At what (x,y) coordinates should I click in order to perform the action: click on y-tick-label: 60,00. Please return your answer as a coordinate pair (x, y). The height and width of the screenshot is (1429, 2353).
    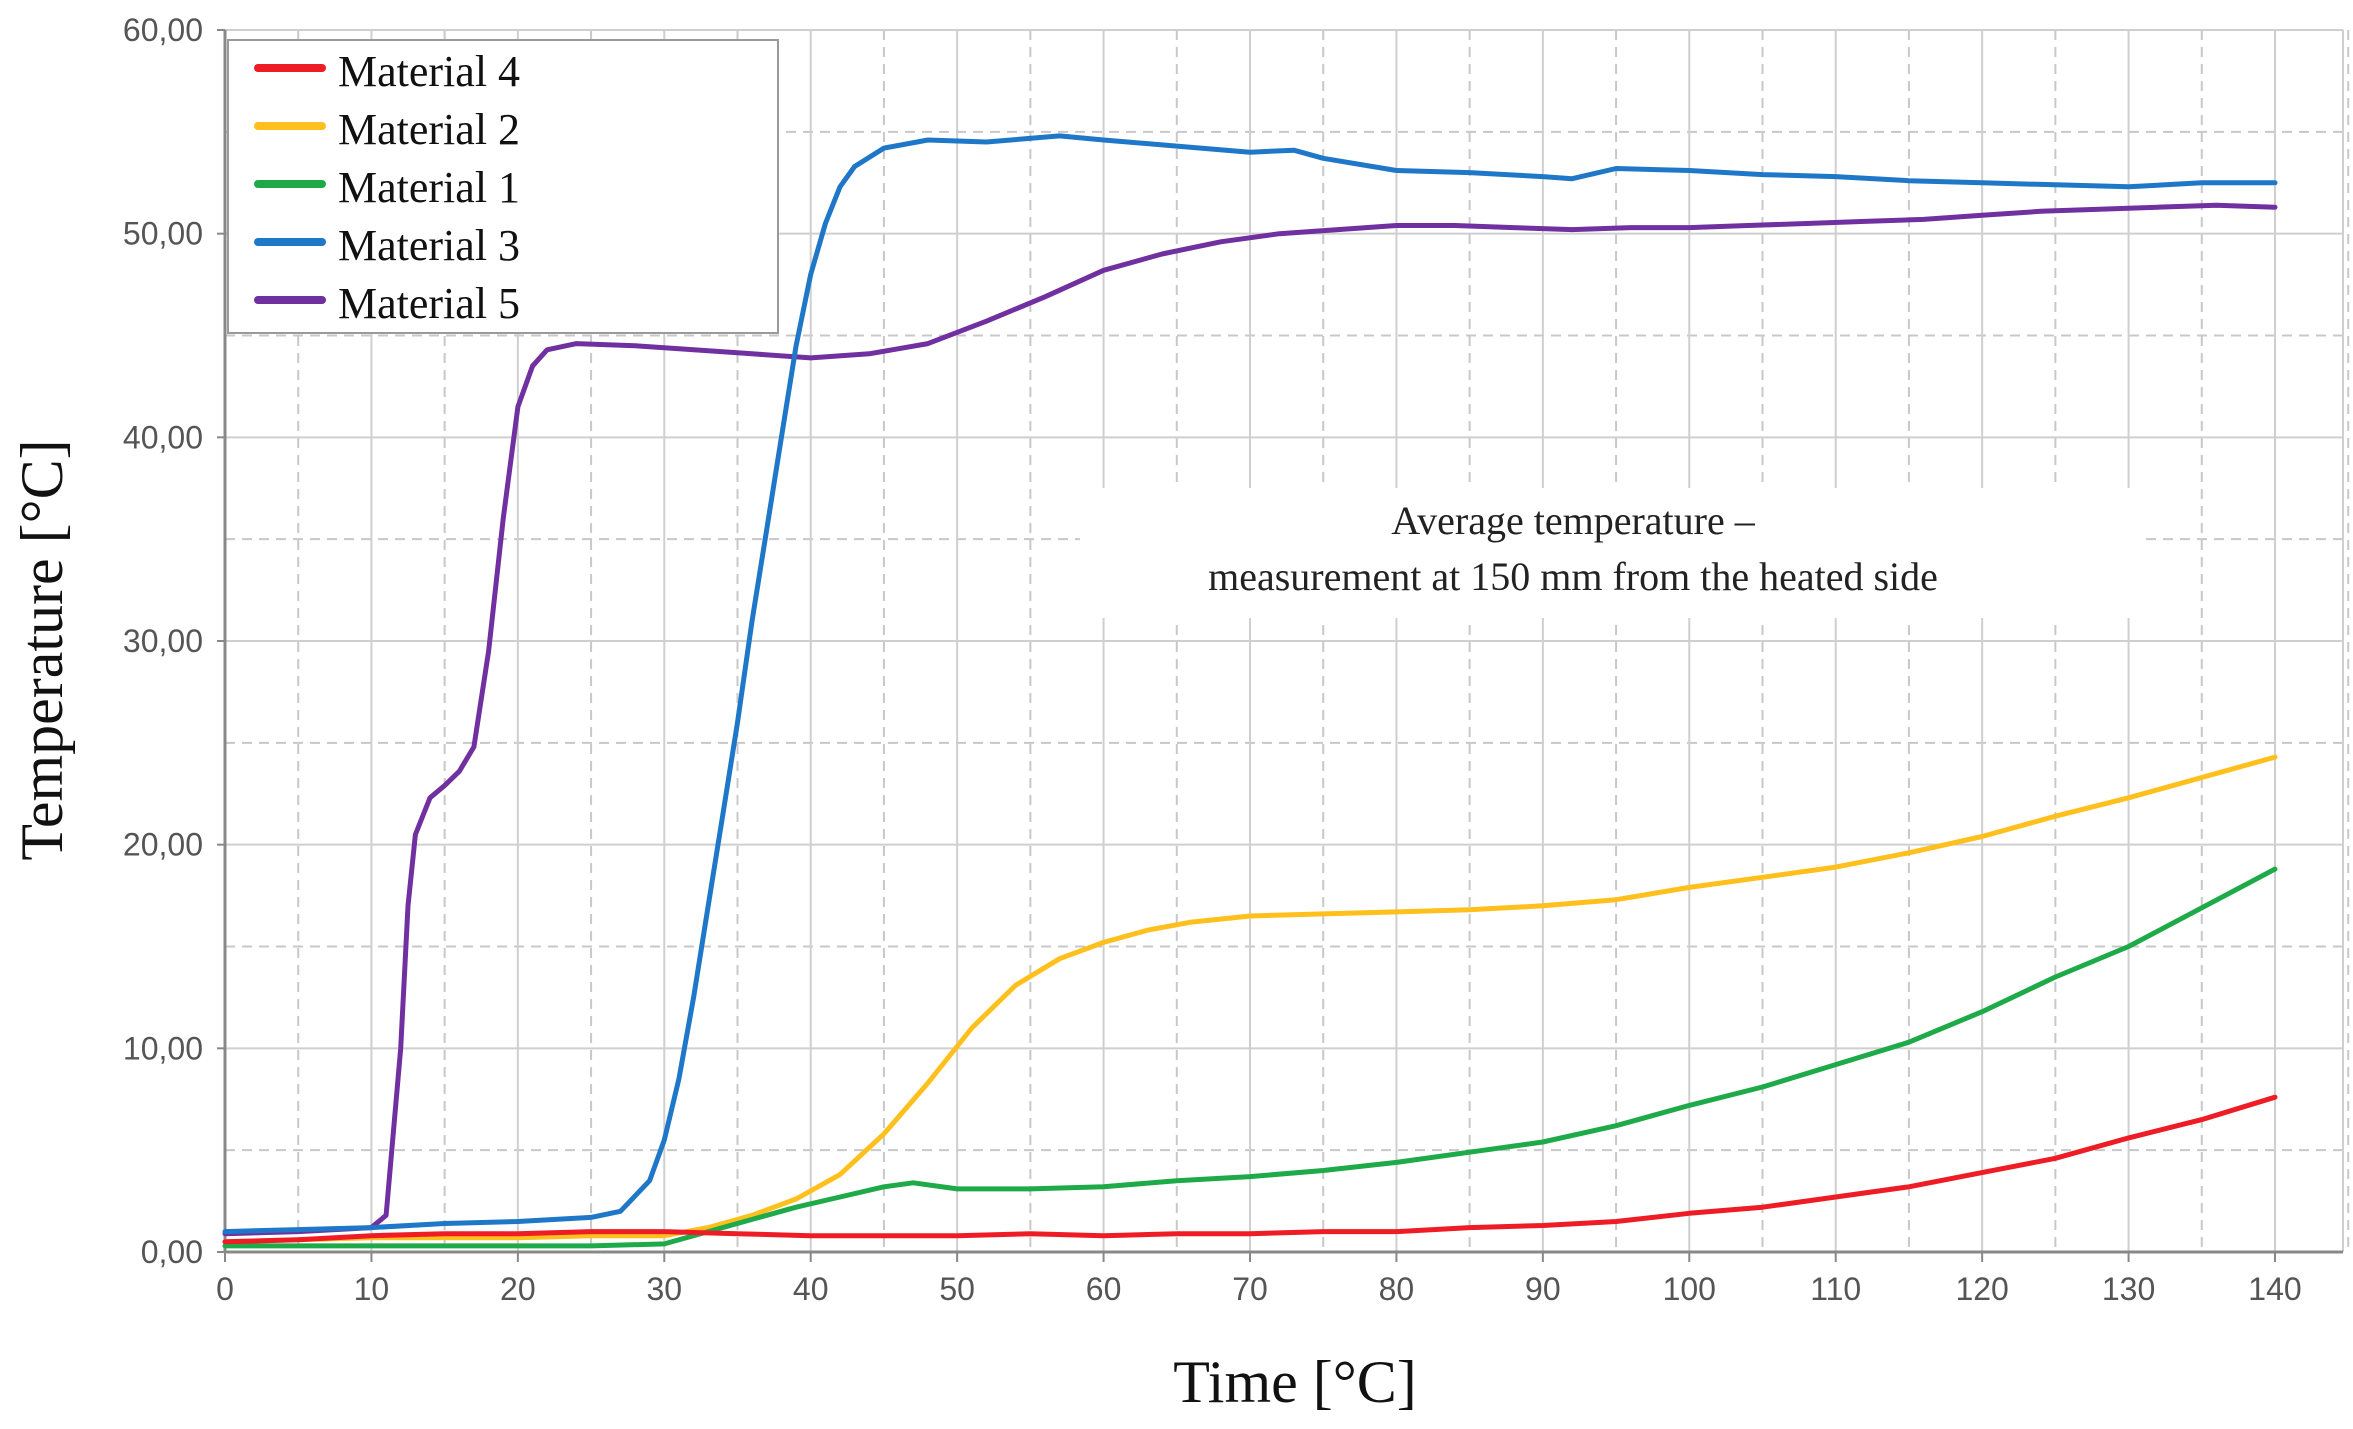
    Looking at the image, I should click on (163, 30).